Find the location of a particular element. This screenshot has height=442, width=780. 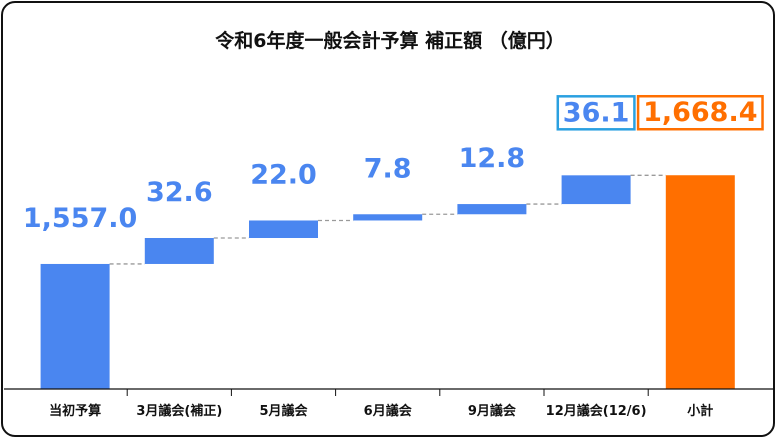

value-label-4: 12.8 is located at coordinates (492, 158).